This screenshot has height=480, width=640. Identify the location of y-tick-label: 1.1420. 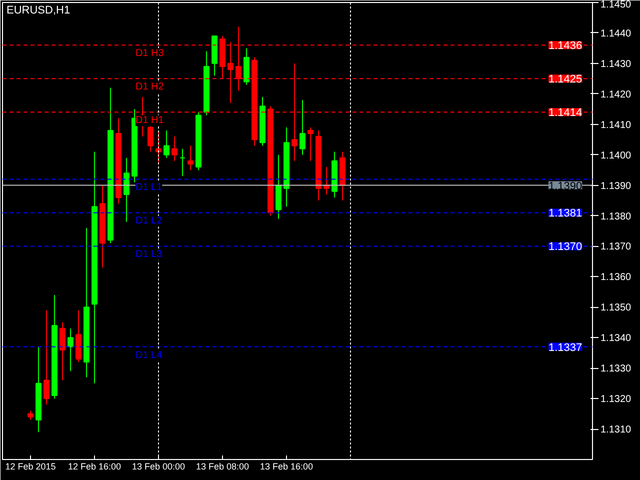
(616, 94).